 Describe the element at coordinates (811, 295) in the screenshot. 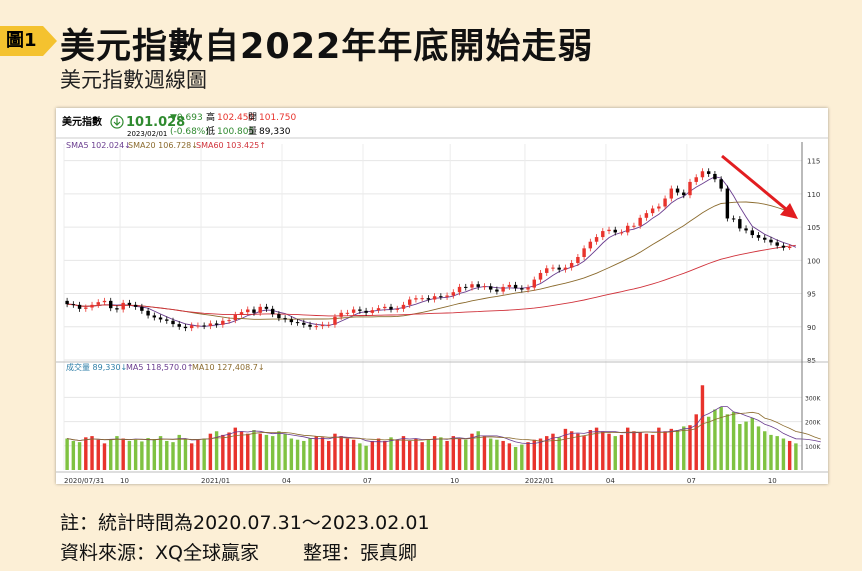

I see `price-tick-label: 95` at that location.